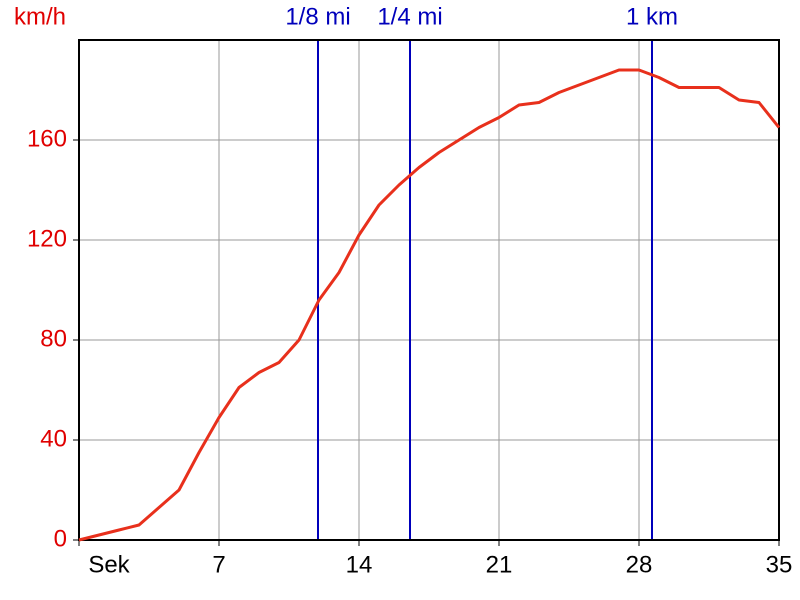 The width and height of the screenshot is (800, 600). Describe the element at coordinates (652, 16) in the screenshot. I see `distance-marker-label: 1 km` at that location.